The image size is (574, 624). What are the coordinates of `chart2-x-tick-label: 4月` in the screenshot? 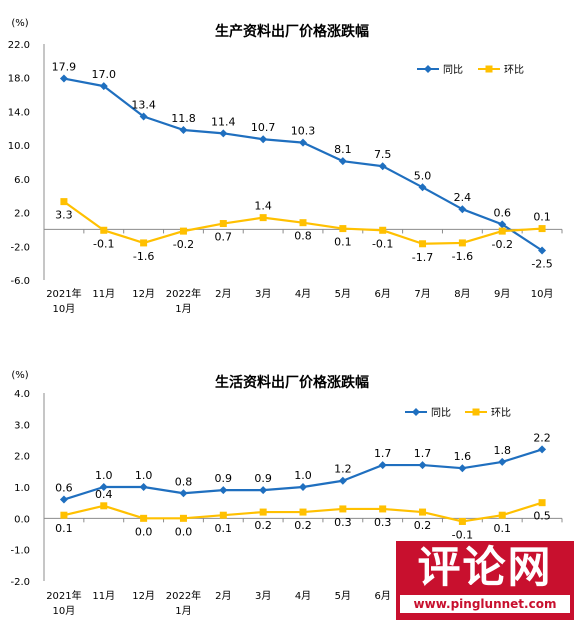 It's located at (303, 596).